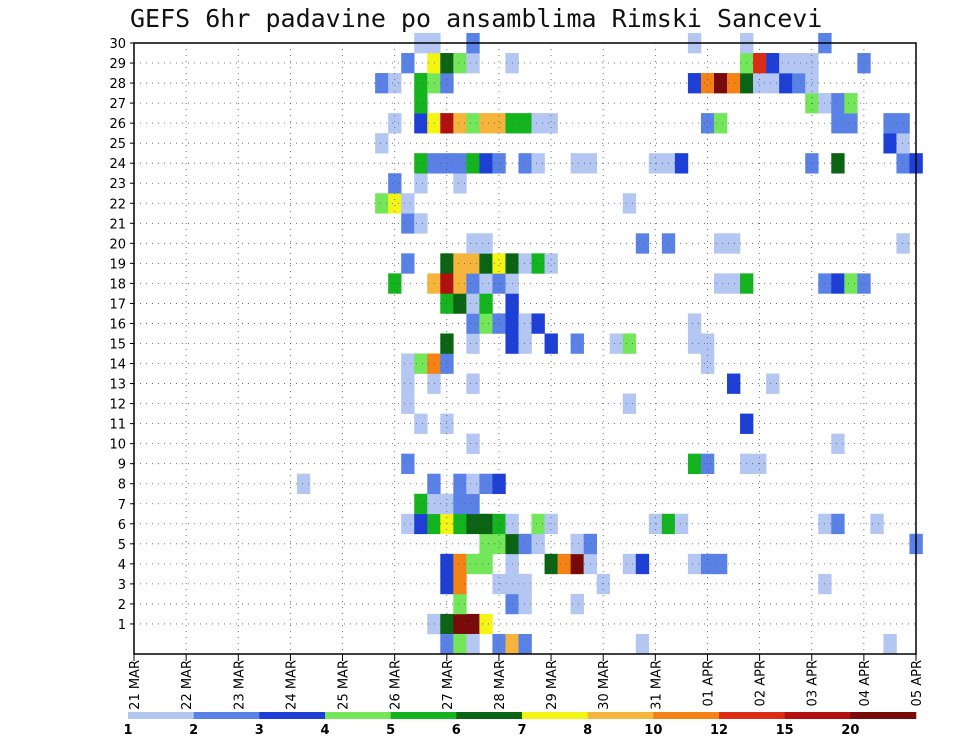  What do you see at coordinates (117, 44) in the screenshot?
I see `y-tick-label: 30` at bounding box center [117, 44].